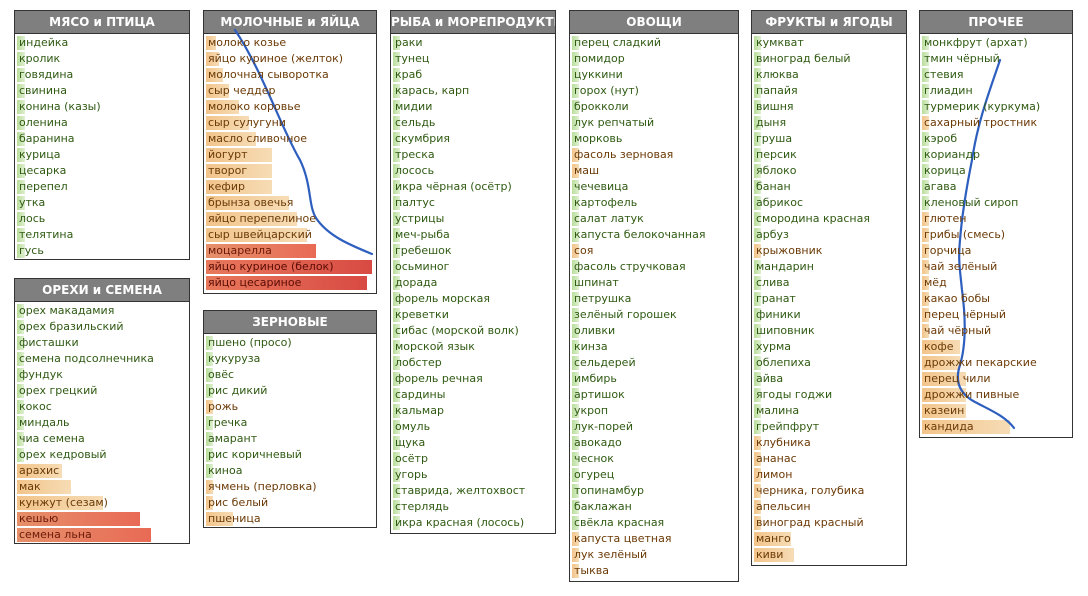  Describe the element at coordinates (961, 266) in the screenshot. I see `item-label: чай зелёный` at that location.